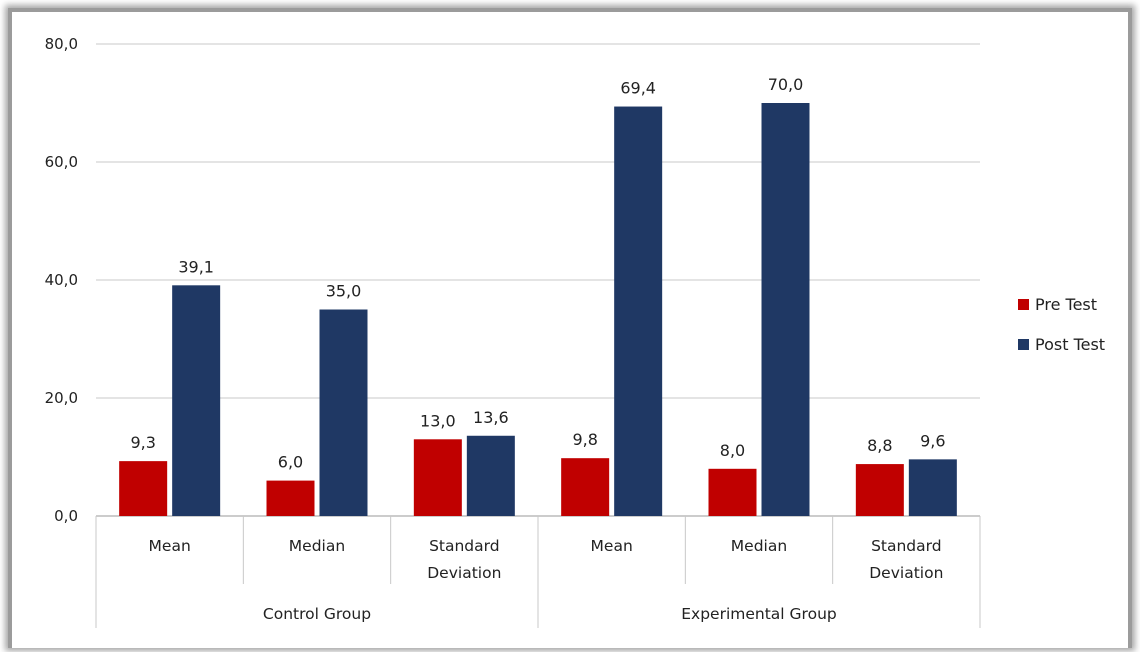 The image size is (1140, 652). I want to click on group-label: Control Group, so click(317, 614).